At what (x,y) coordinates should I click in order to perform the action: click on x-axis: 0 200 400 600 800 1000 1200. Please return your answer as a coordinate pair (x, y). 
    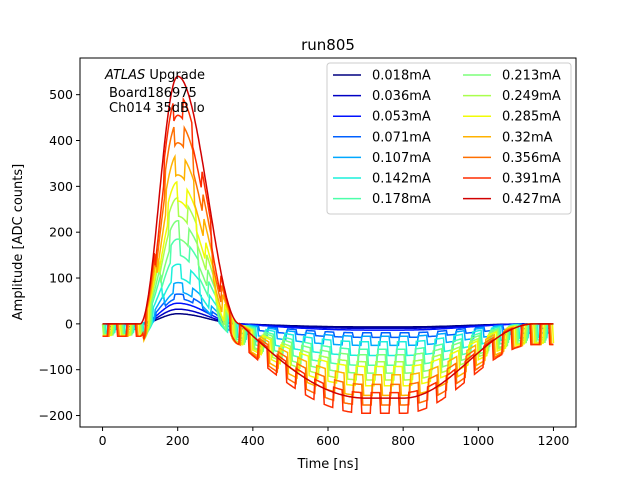
    Looking at the image, I should click on (334, 437).